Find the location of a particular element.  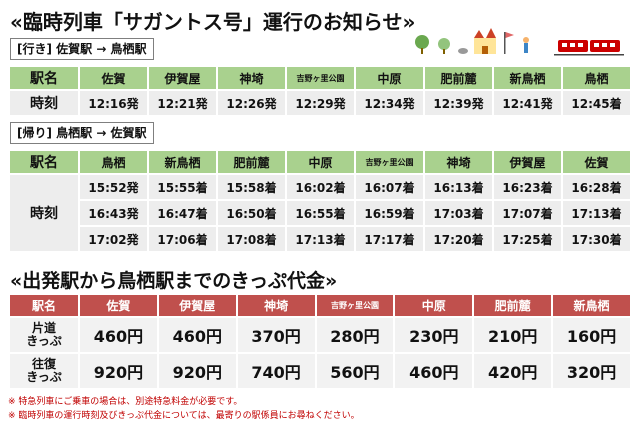

outbound-station-row: 駅名 佐賀 伊賀屋 神埼 吉野ヶ里公園 中原 肥前麓 新鳥栖 鳥栖 is located at coordinates (320, 78).